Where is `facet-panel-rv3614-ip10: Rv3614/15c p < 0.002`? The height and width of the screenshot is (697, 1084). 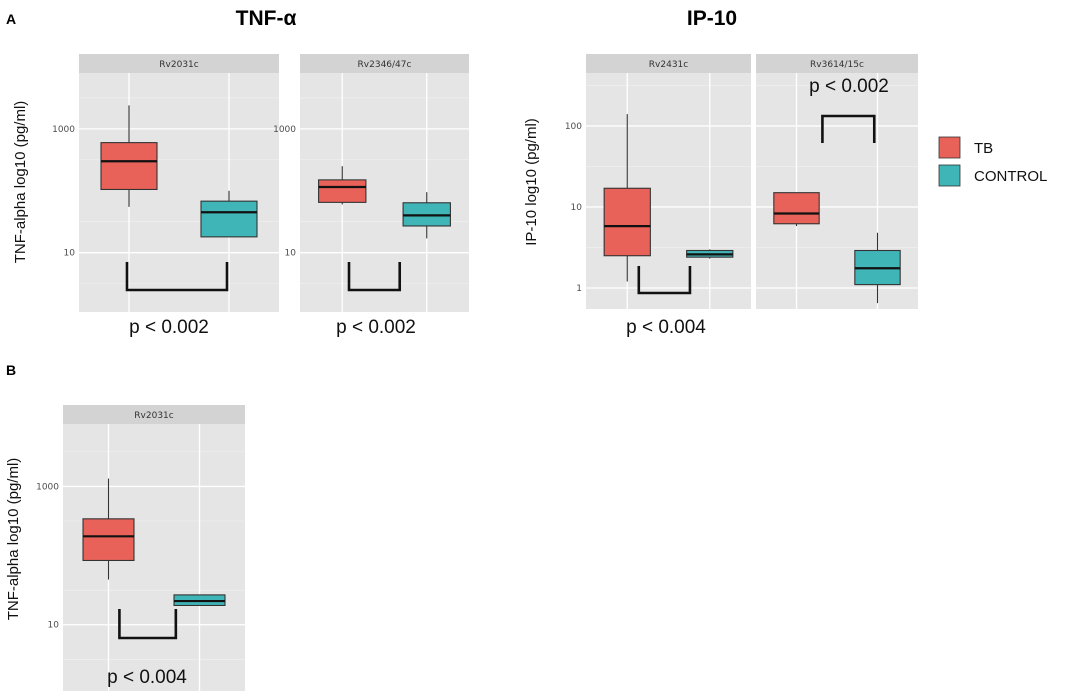
facet-panel-rv3614-ip10: Rv3614/15c p < 0.002 is located at coordinates (837, 181).